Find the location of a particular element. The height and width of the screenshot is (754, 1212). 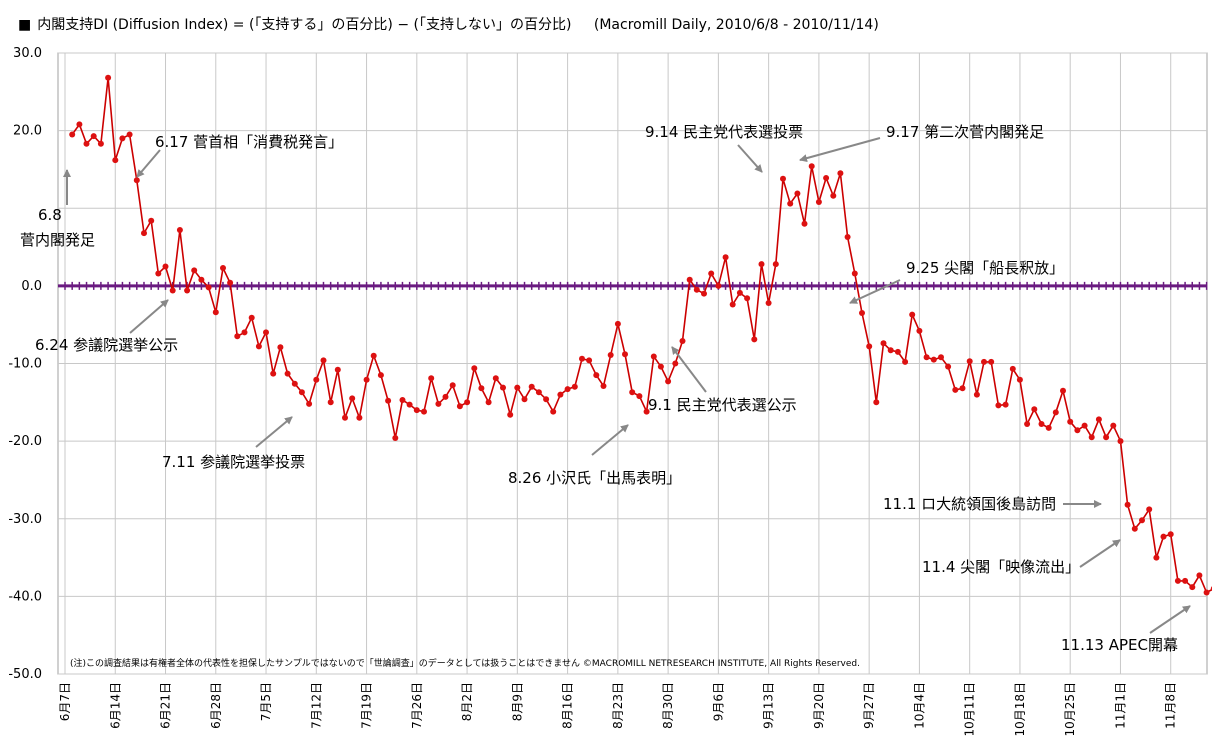

x-tick-label: 6月28日 is located at coordinates (216, 705).